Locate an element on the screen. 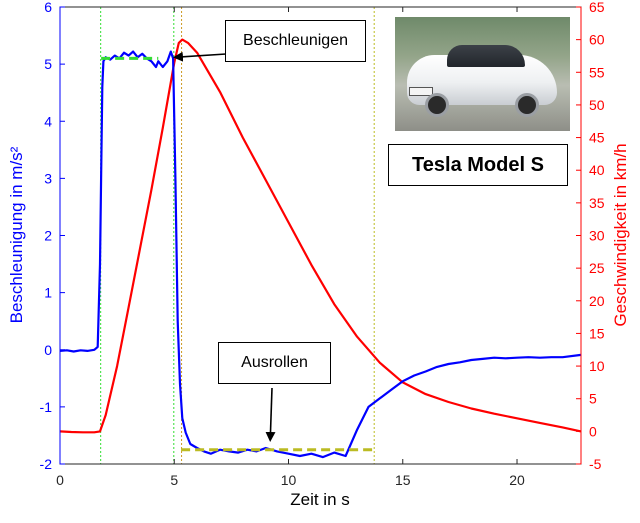 This screenshot has width=640, height=523. y-tick-label-right: 5 is located at coordinates (593, 399).